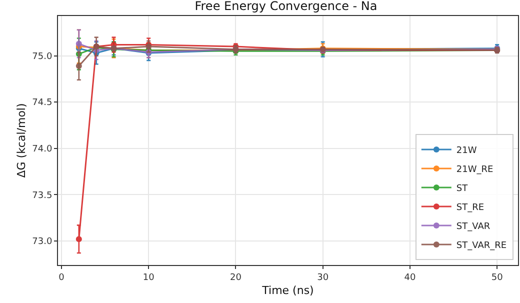  What do you see at coordinates (236, 277) in the screenshot?
I see `x-tick-label: 20` at bounding box center [236, 277].